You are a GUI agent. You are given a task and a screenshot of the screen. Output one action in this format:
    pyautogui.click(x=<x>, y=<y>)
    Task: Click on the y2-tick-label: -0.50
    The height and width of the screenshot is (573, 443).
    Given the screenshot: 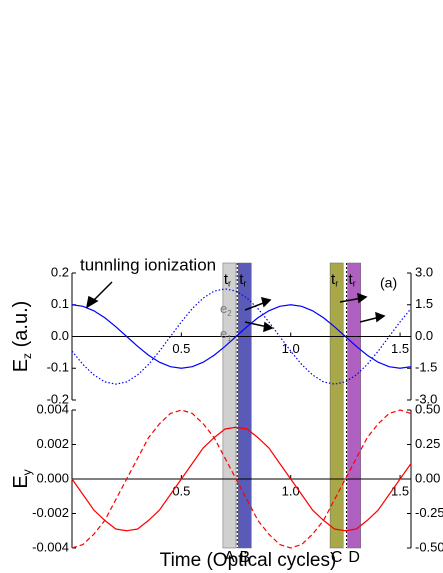 What is the action you would take?
    pyautogui.click(x=429, y=546)
    